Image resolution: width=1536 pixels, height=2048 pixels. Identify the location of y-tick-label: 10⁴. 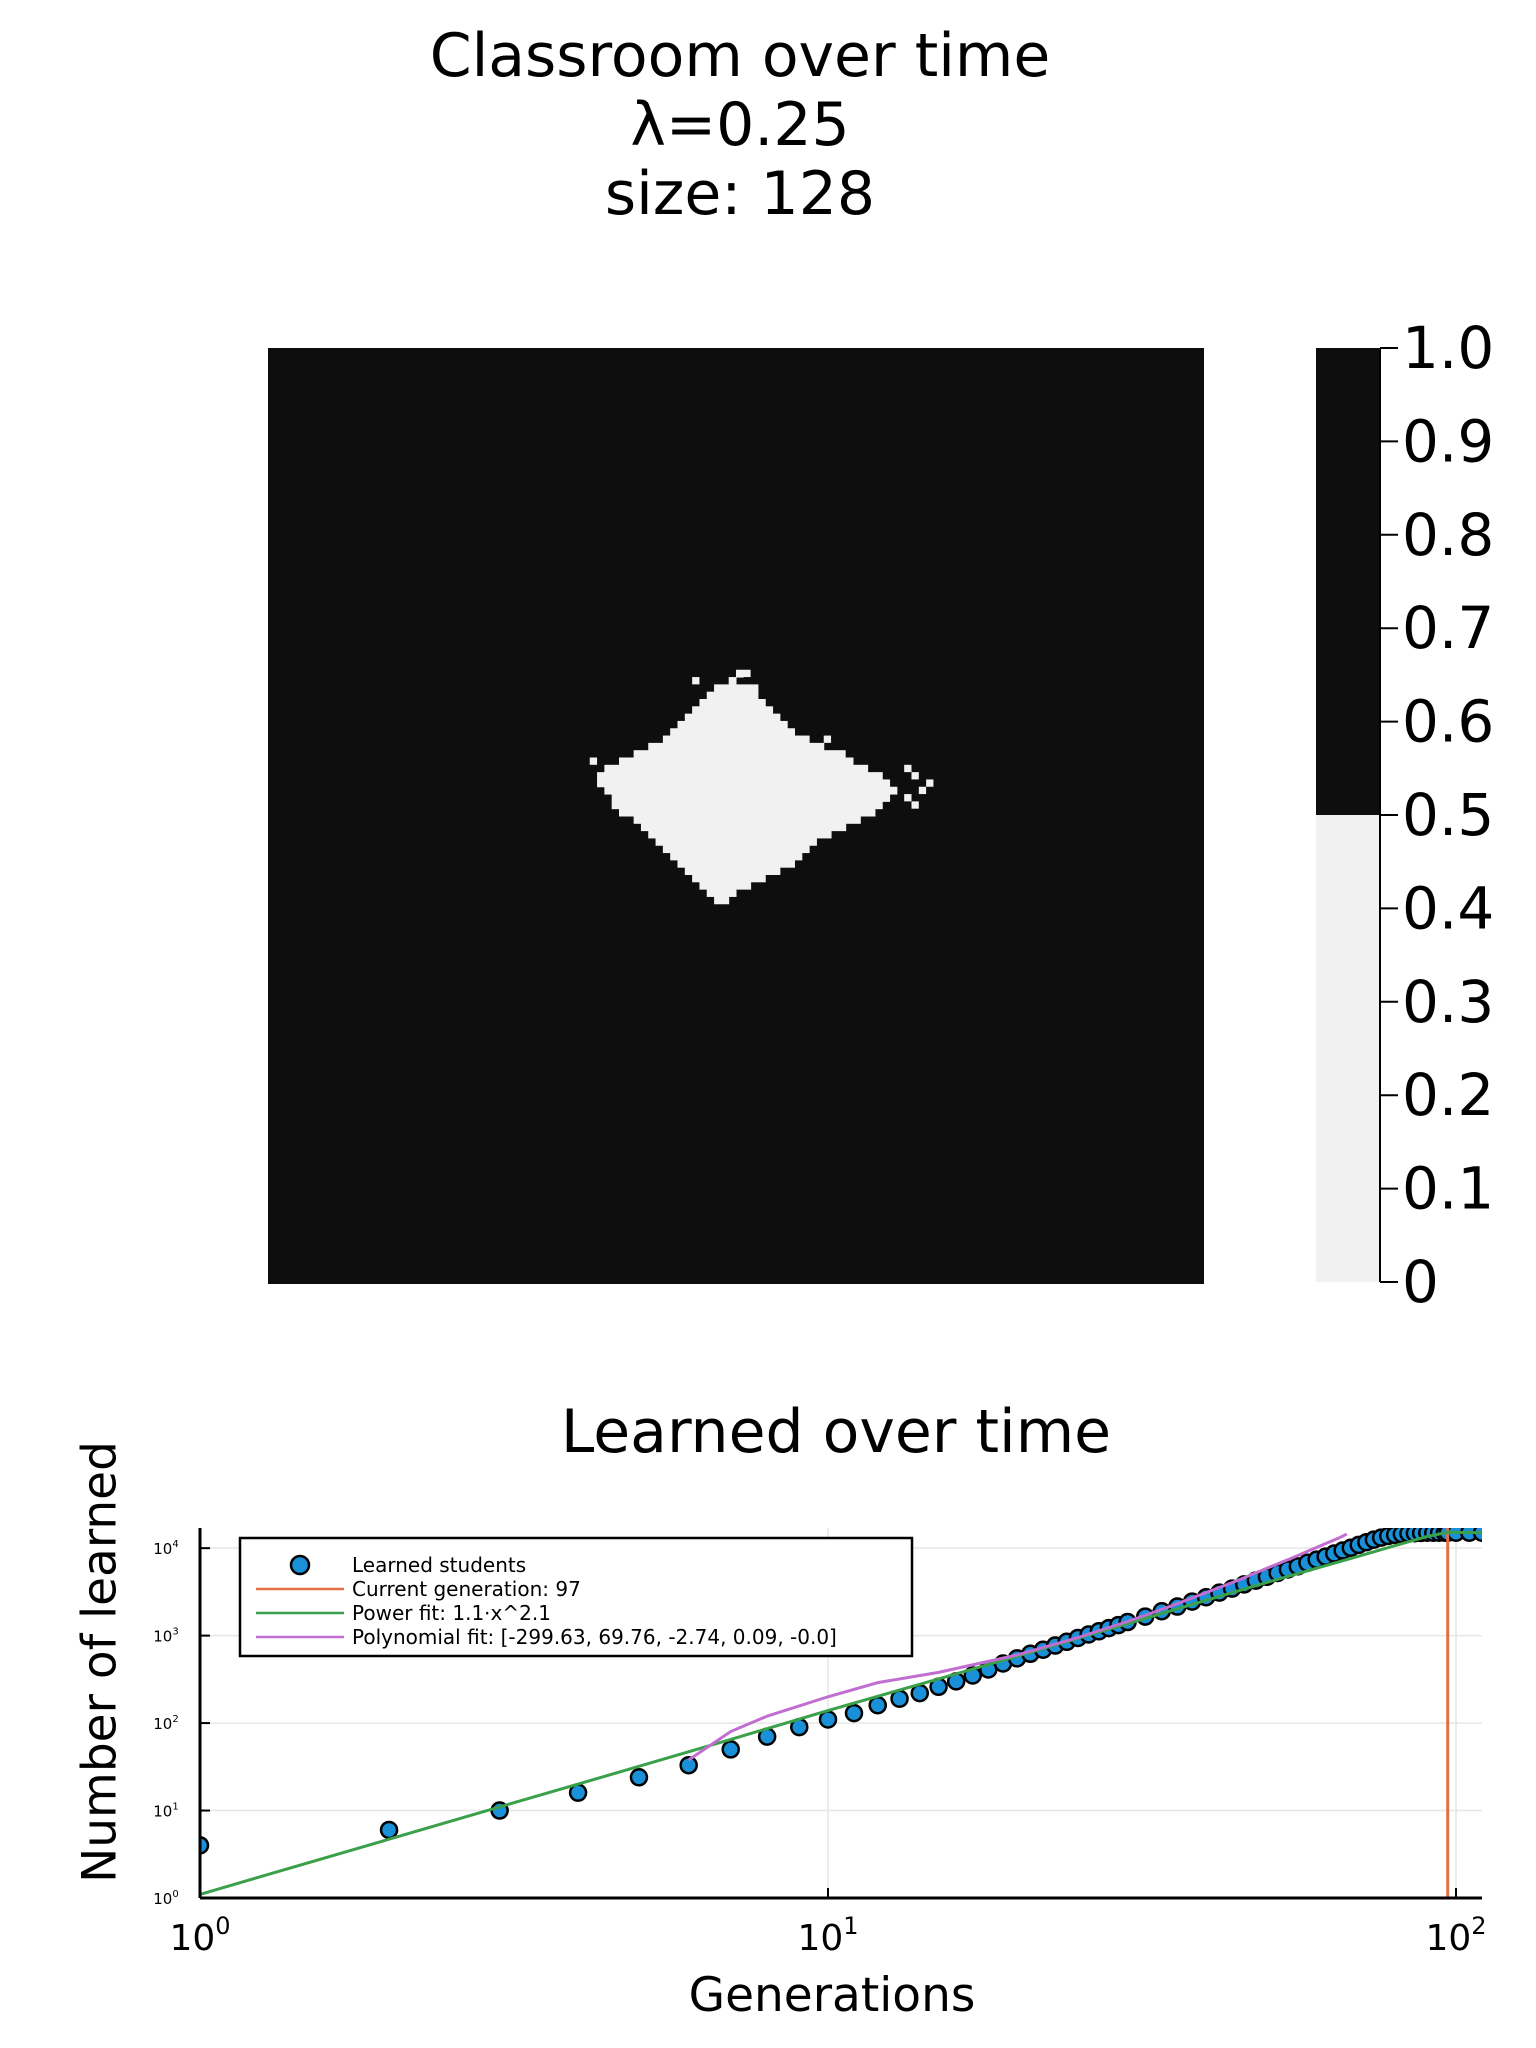
(165, 1548).